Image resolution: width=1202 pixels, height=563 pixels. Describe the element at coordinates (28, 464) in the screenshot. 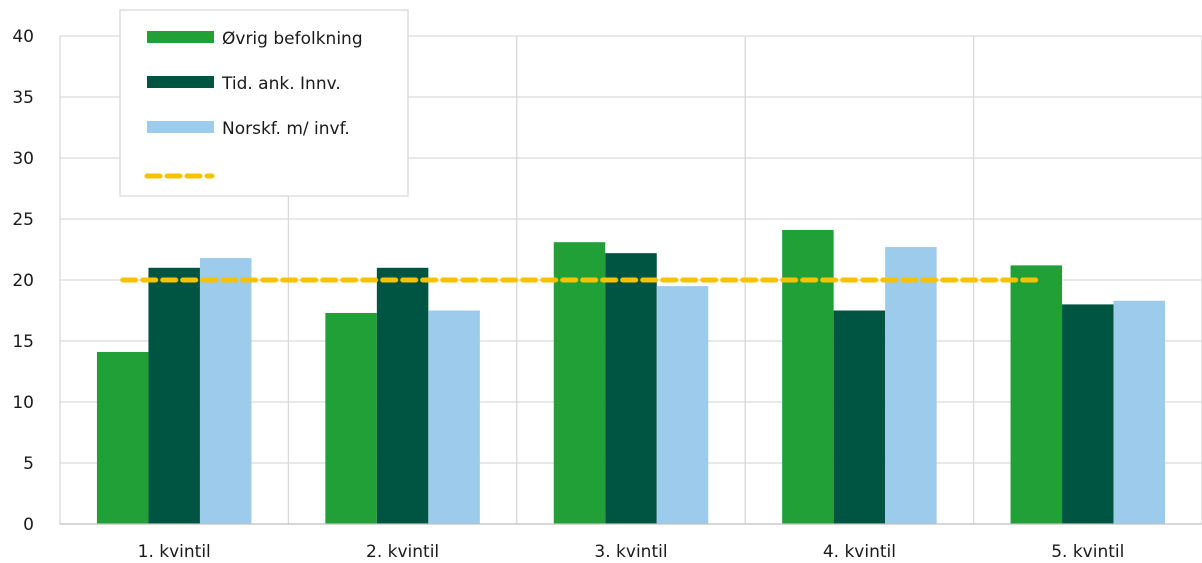

I see `y-tick-label: 5` at that location.